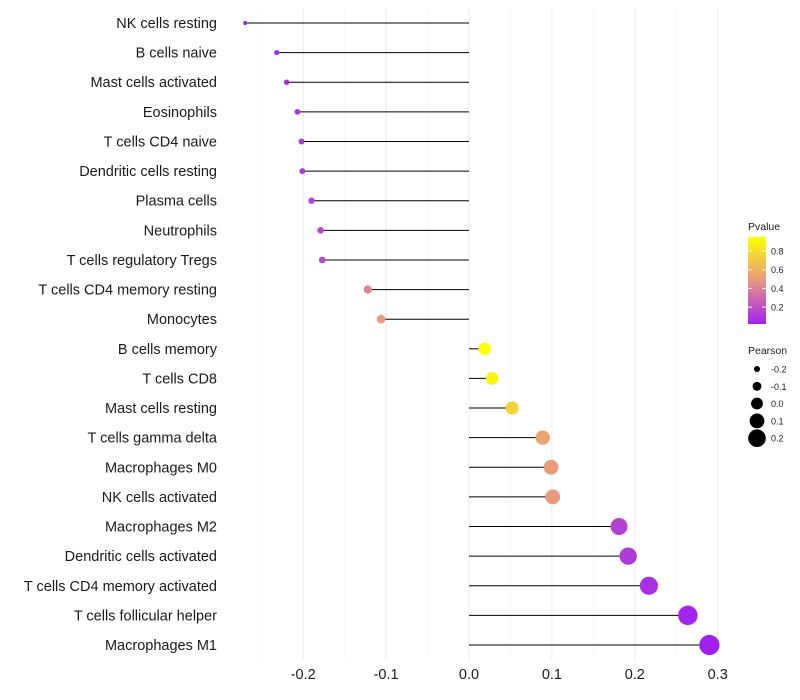  Describe the element at coordinates (160, 142) in the screenshot. I see `category-label: T cells CD4 naive` at that location.